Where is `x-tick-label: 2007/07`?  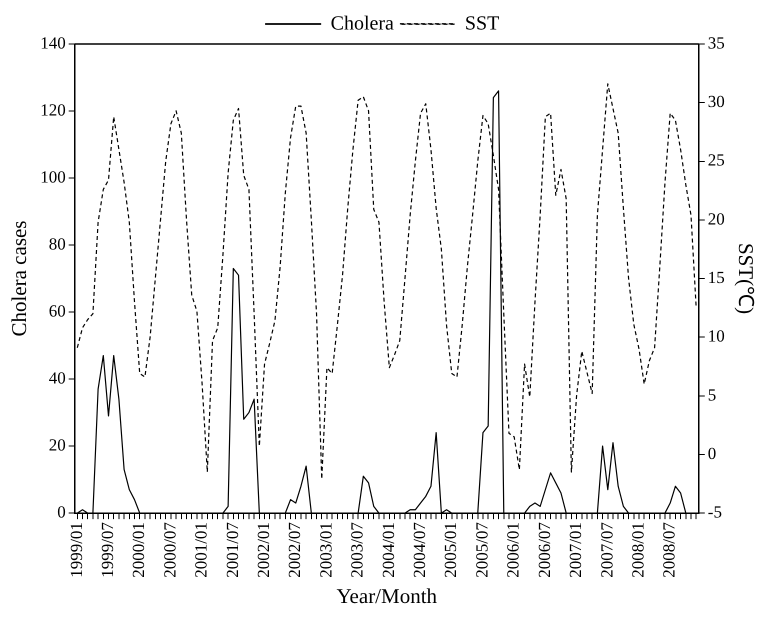
x-tick-label: 2007/07 is located at coordinates (606, 550).